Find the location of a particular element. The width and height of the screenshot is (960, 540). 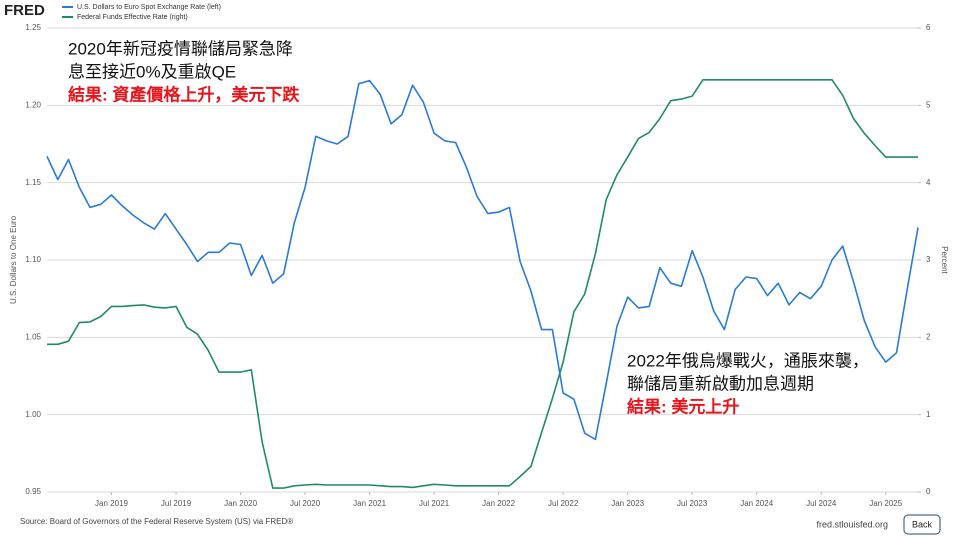

y-axis-label: U.S. Dollars to One Euro is located at coordinates (13, 259).